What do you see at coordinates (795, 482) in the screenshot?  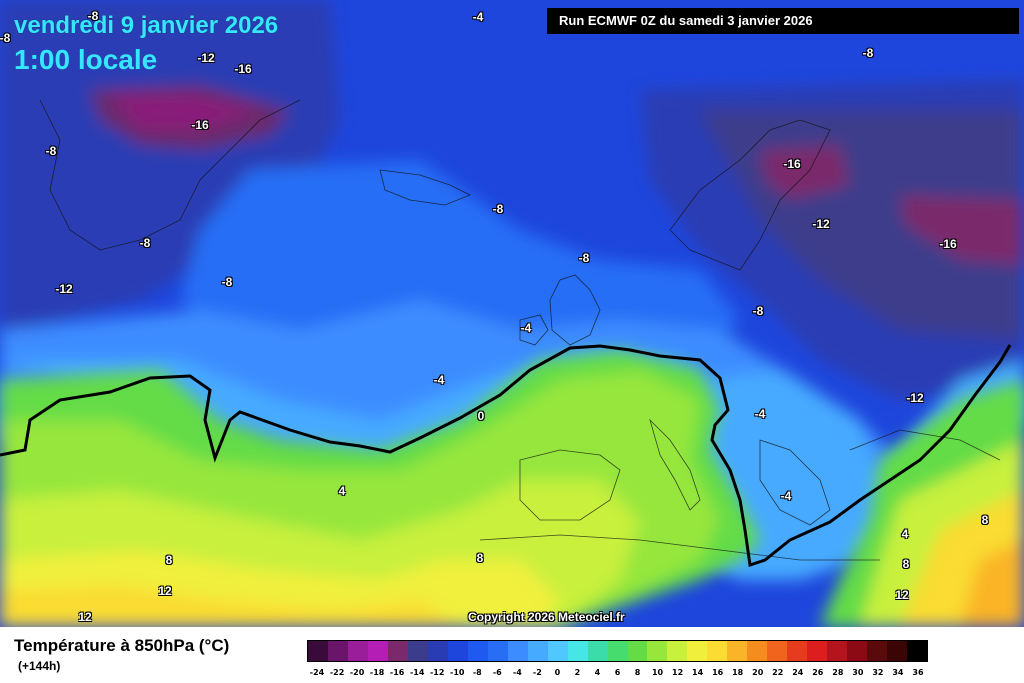 I see `balkans-coast` at bounding box center [795, 482].